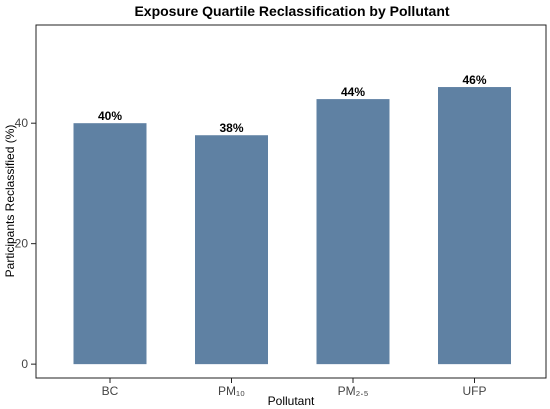 This screenshot has height=409, width=550. I want to click on x-tick-label: PM₁₀, so click(231, 391).